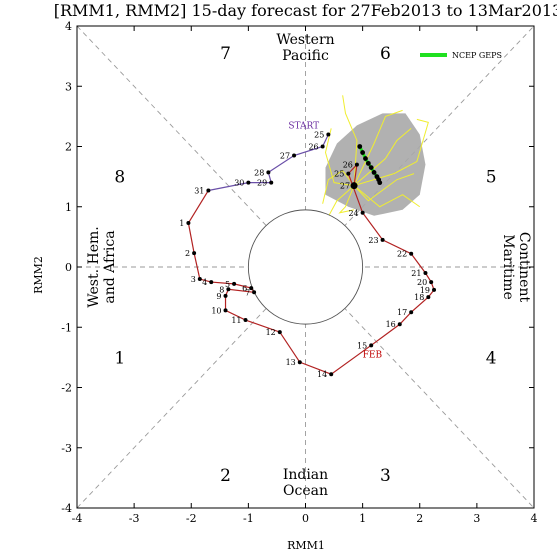 This screenshot has width=557, height=557. I want to click on x-tick-label: -2, so click(191, 518).